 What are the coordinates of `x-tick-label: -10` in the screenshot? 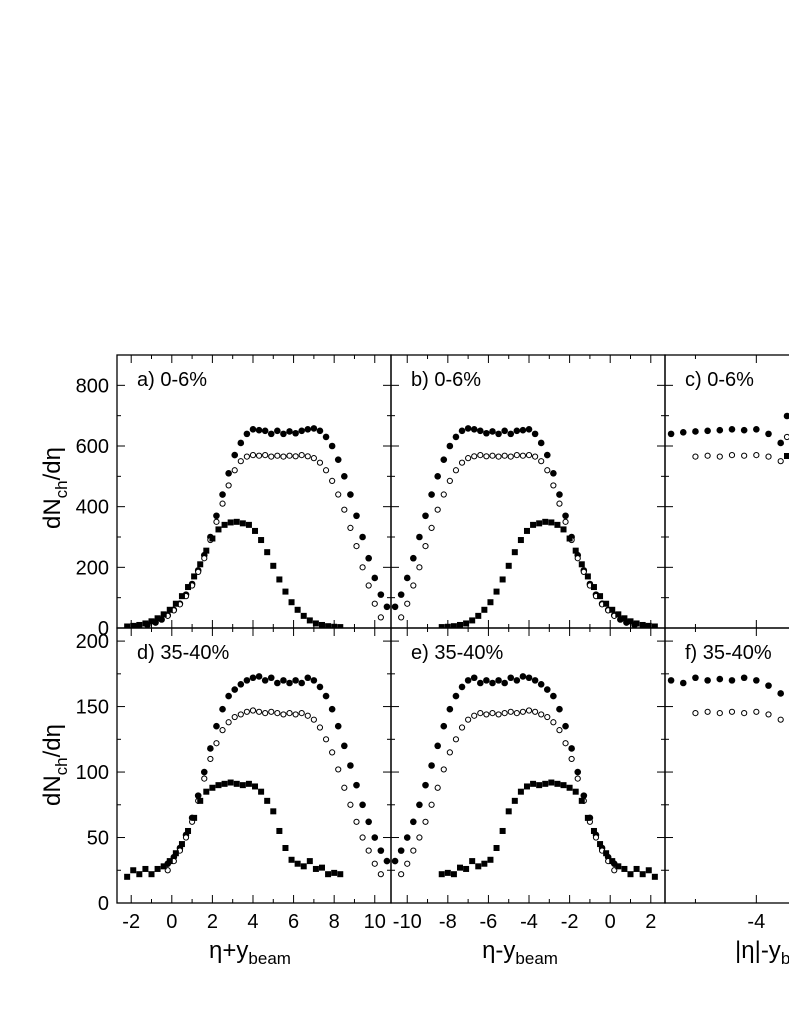 It's located at (407, 922).